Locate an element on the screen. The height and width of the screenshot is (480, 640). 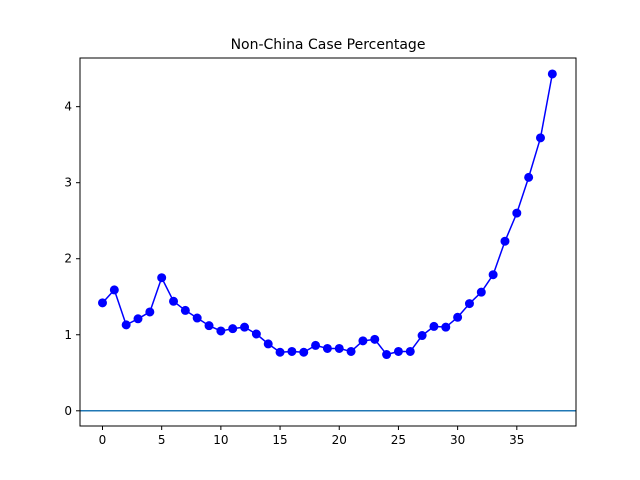
y-tick-label: 4 is located at coordinates (68, 107).